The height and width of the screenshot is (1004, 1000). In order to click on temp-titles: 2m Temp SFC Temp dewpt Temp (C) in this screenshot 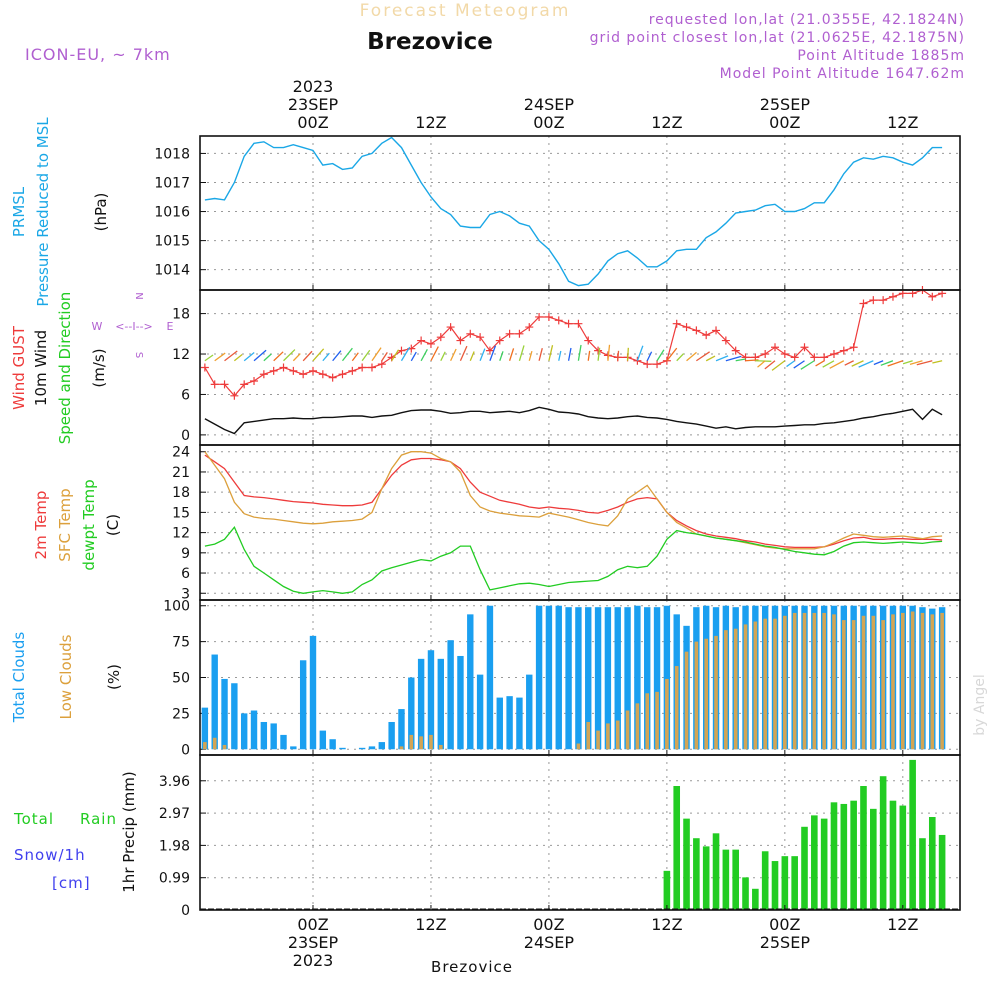, I will do `click(77, 524)`.